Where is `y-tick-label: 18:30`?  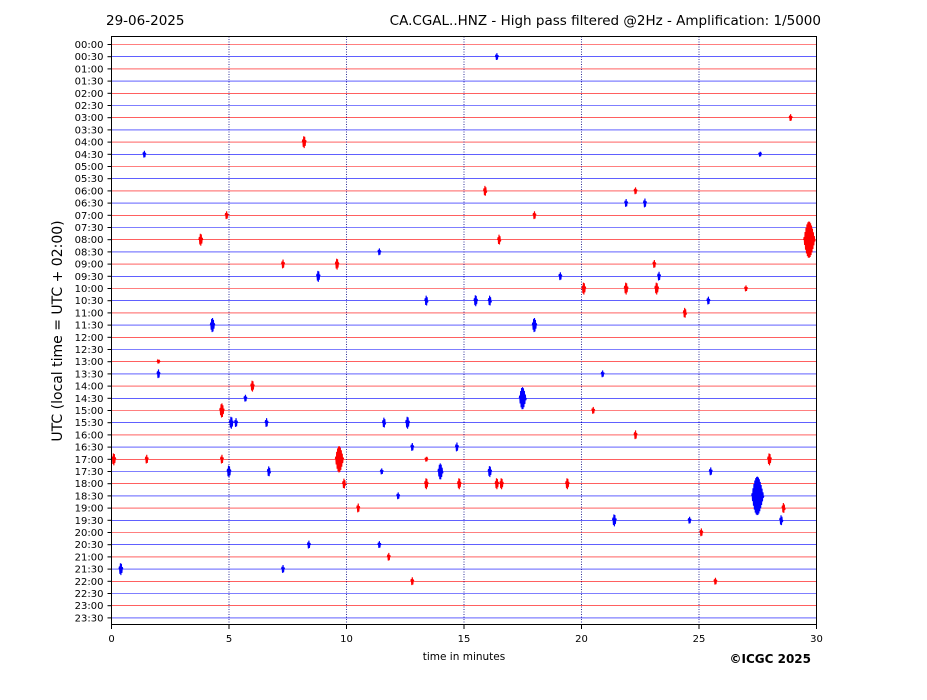 y-tick-label: 18:30 is located at coordinates (89, 496).